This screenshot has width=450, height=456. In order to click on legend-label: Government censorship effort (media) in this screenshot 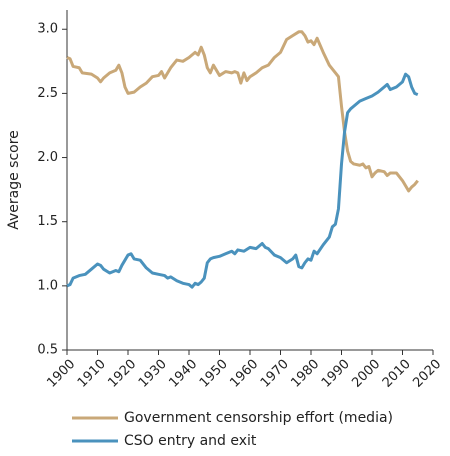, I will do `click(258, 418)`.